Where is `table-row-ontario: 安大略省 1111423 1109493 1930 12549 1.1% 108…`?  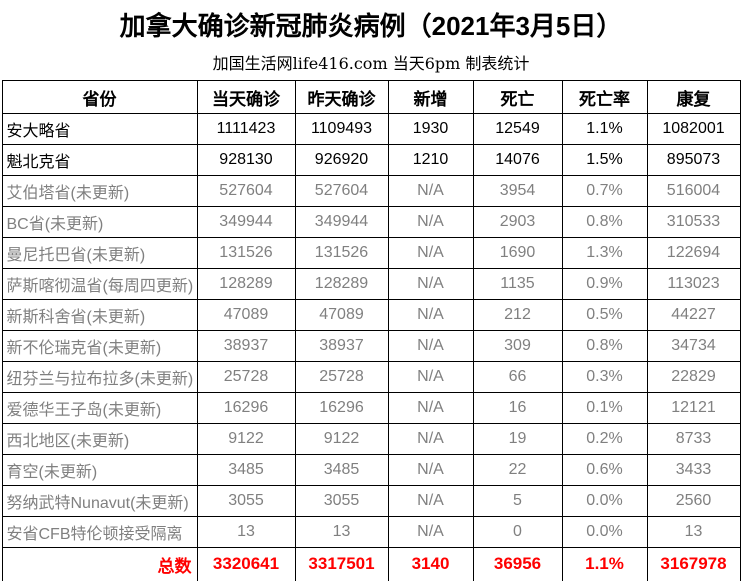 table-row-ontario: 安大略省 1111423 1109493 1930 12549 1.1% 108… is located at coordinates (371, 129).